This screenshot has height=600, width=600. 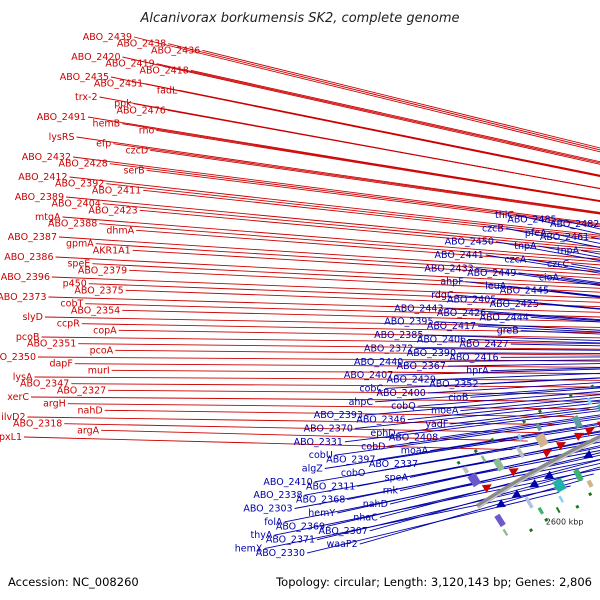 I want to click on forward-gene-label: ABO_2396, so click(x=25, y=277).